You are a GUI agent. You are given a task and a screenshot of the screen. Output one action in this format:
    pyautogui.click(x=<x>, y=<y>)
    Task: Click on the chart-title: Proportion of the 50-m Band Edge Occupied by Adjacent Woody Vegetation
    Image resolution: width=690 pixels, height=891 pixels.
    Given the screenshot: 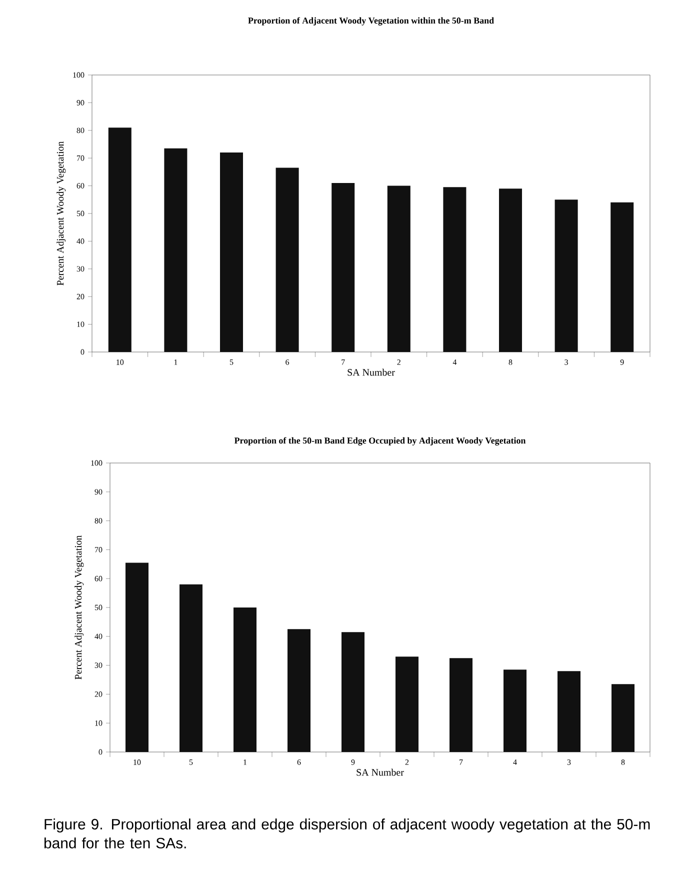 What is the action you would take?
    pyautogui.click(x=380, y=441)
    